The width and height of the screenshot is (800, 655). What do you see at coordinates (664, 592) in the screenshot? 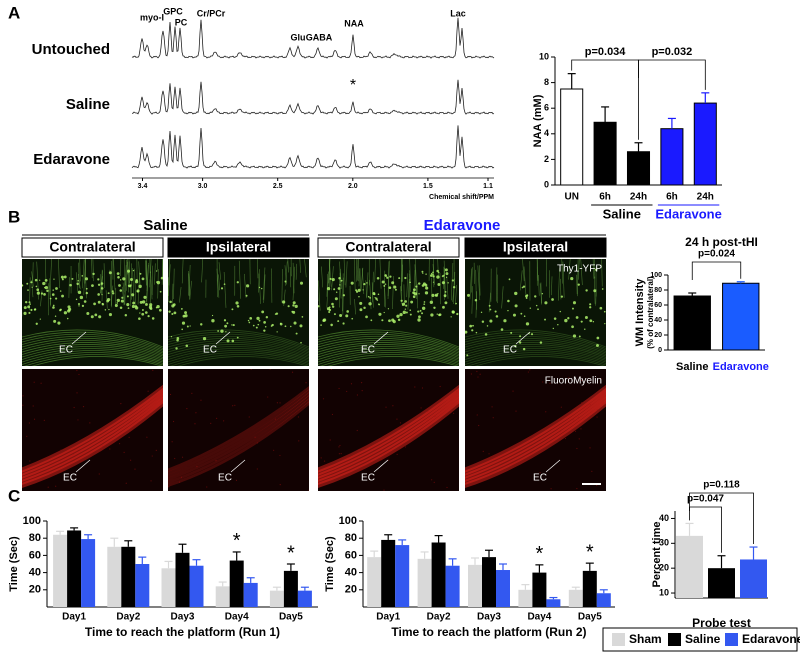
I see `y-tick-label: 10` at bounding box center [664, 592].